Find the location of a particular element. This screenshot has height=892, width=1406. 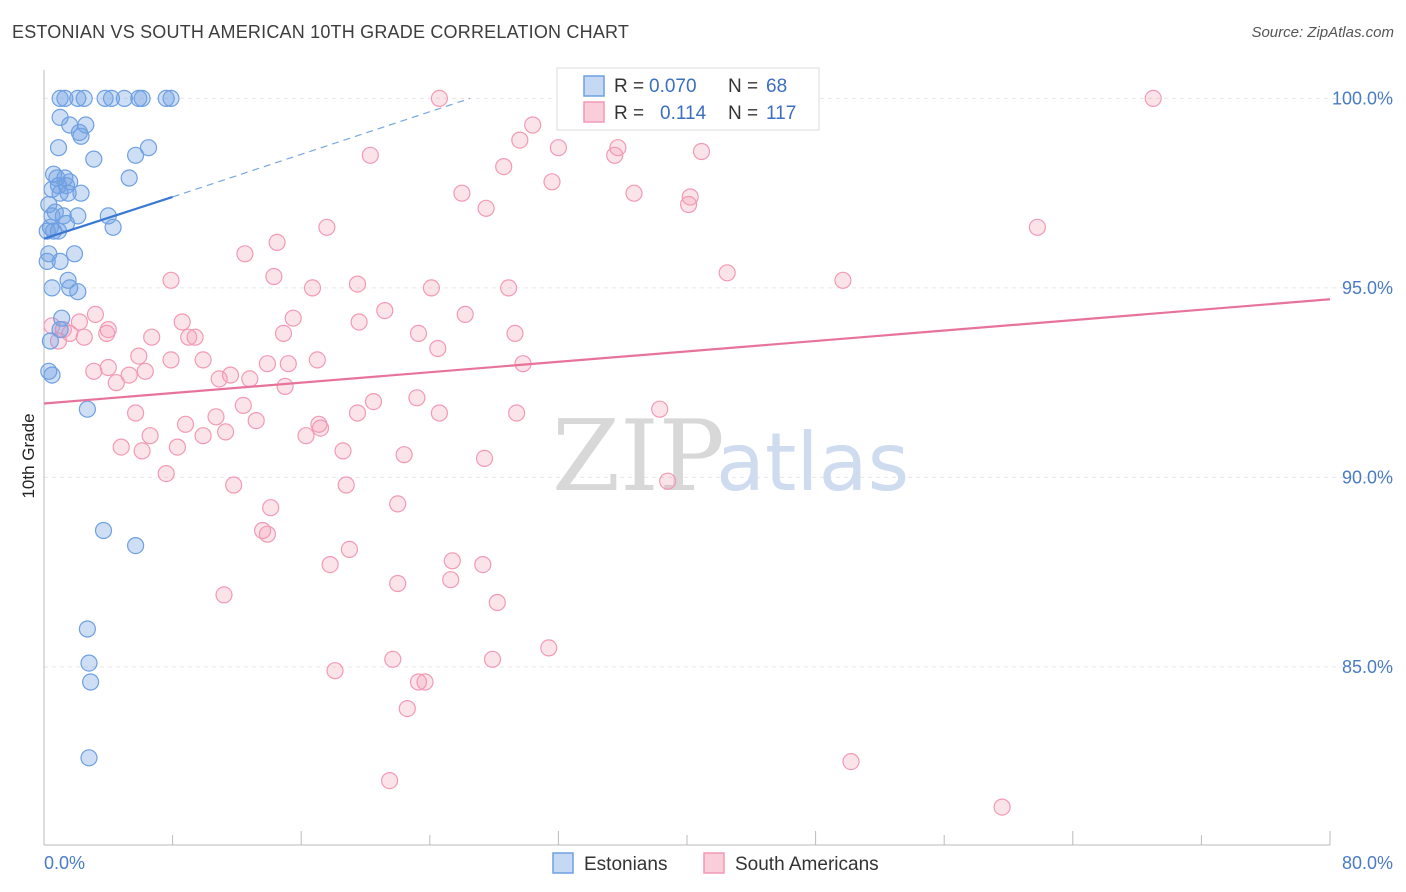

x-tick-label-max: 80.0% is located at coordinates (1367, 863).